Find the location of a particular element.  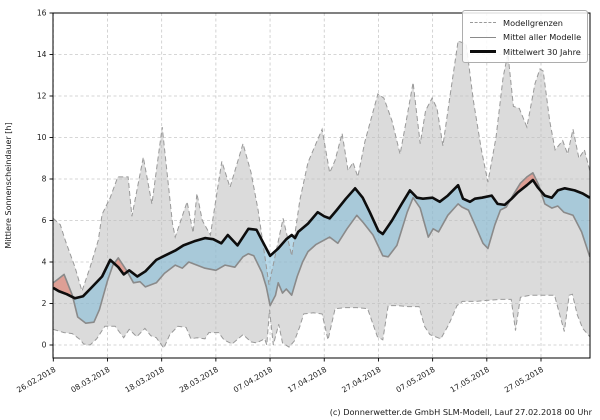

x-tick-label: 17.05.2018 is located at coordinates (470, 380).